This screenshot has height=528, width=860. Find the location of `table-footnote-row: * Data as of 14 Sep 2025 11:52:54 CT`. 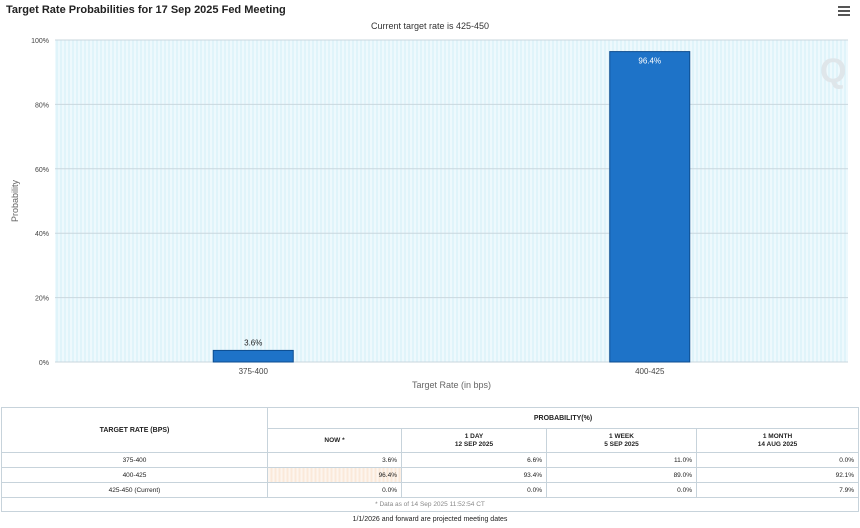

table-footnote-row: * Data as of 14 Sep 2025 11:52:54 CT is located at coordinates (430, 504).